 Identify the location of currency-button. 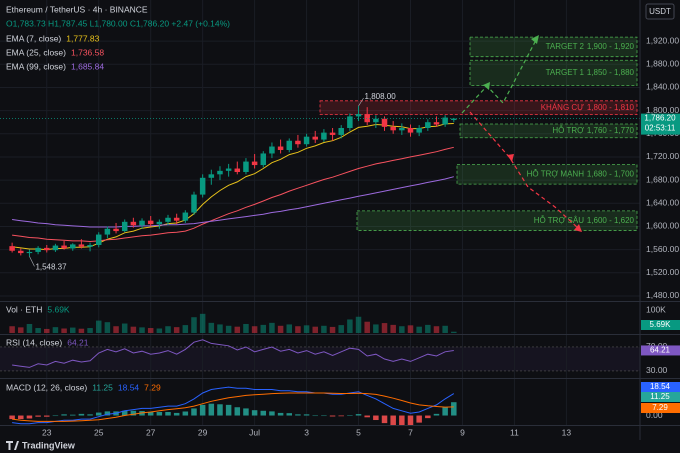
(660, 11).